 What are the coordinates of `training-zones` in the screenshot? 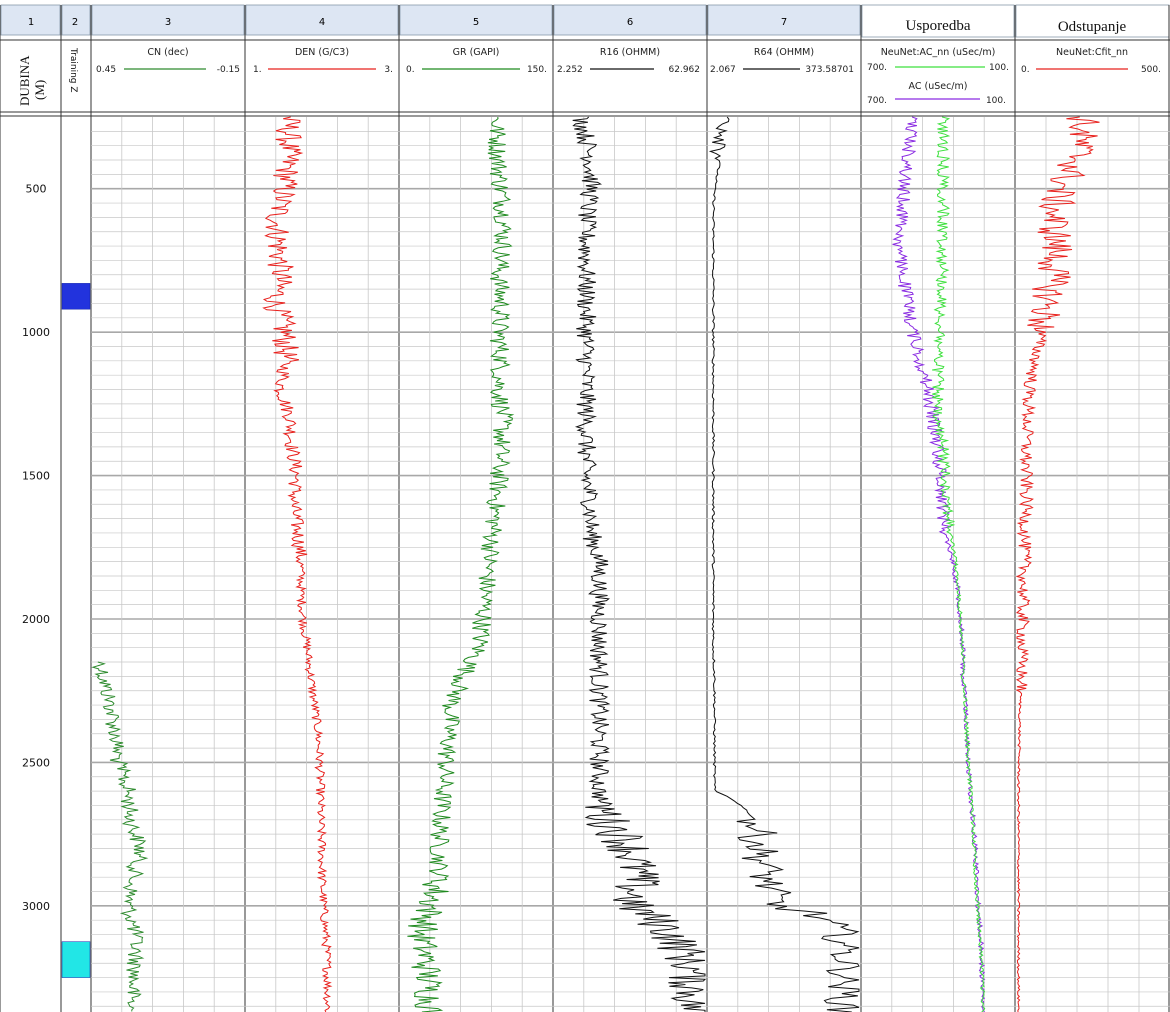 It's located at (76, 564).